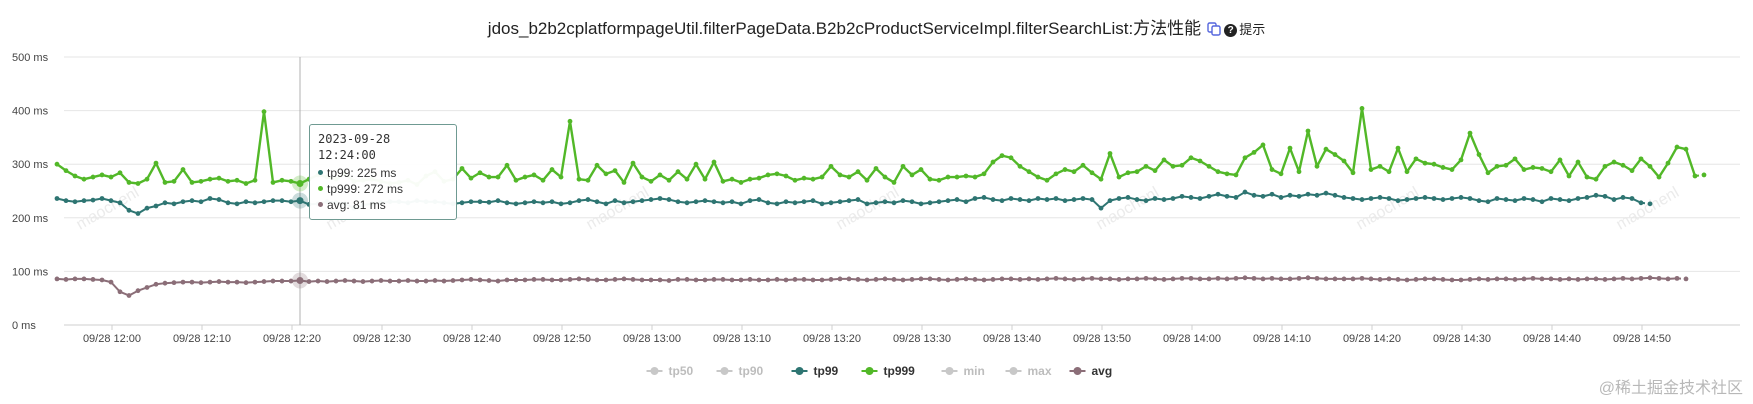 The image size is (1753, 404). What do you see at coordinates (1102, 339) in the screenshot?
I see `x-tick-label: 09/28 13:50` at bounding box center [1102, 339].